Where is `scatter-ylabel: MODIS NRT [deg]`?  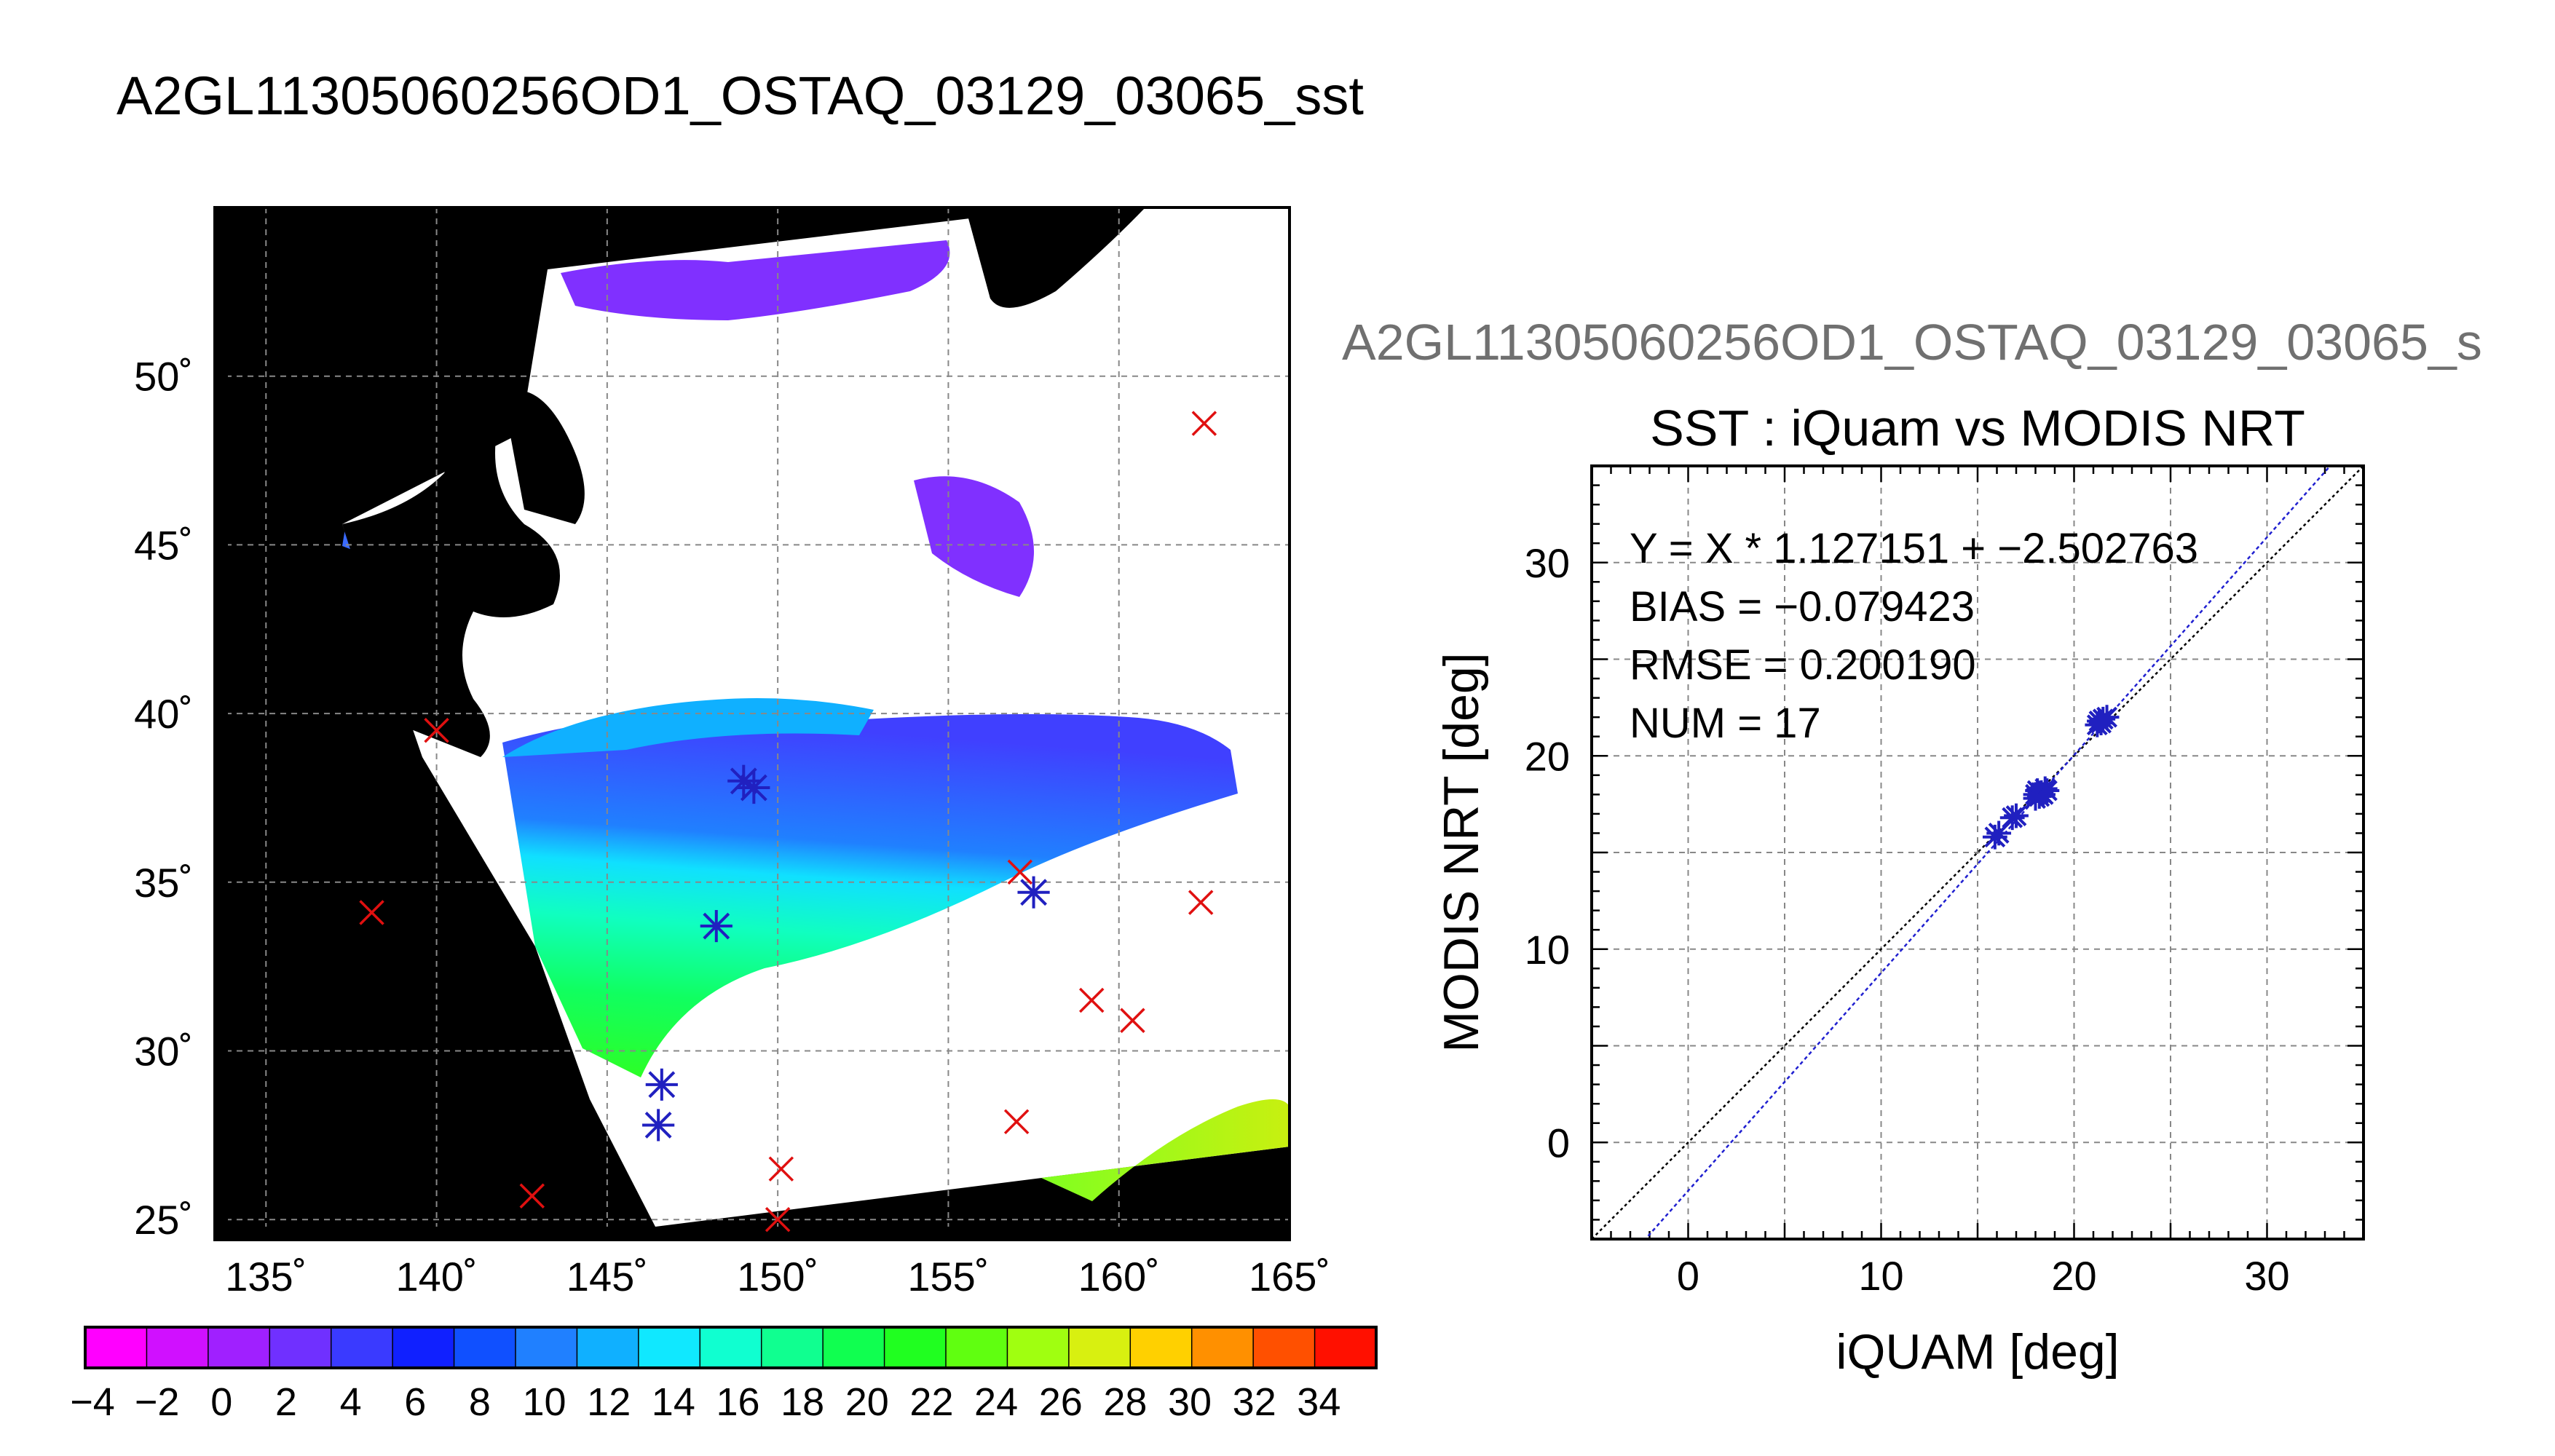 scatter-ylabel: MODIS NRT [deg] is located at coordinates (1461, 852).